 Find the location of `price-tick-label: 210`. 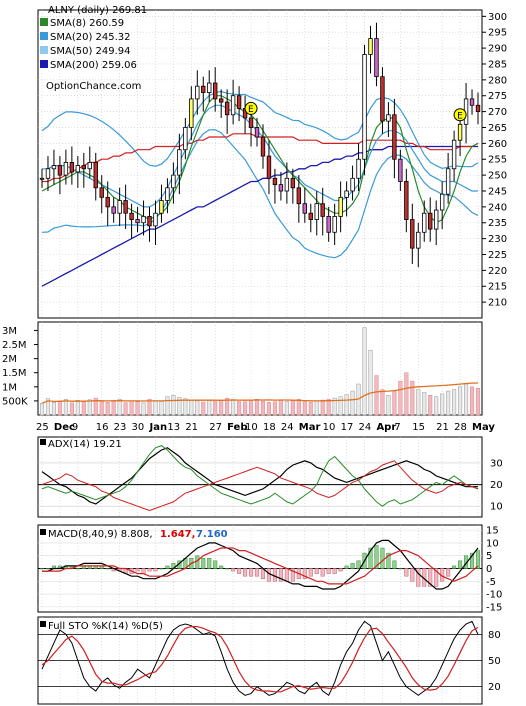

price-tick-label: 210 is located at coordinates (497, 303).